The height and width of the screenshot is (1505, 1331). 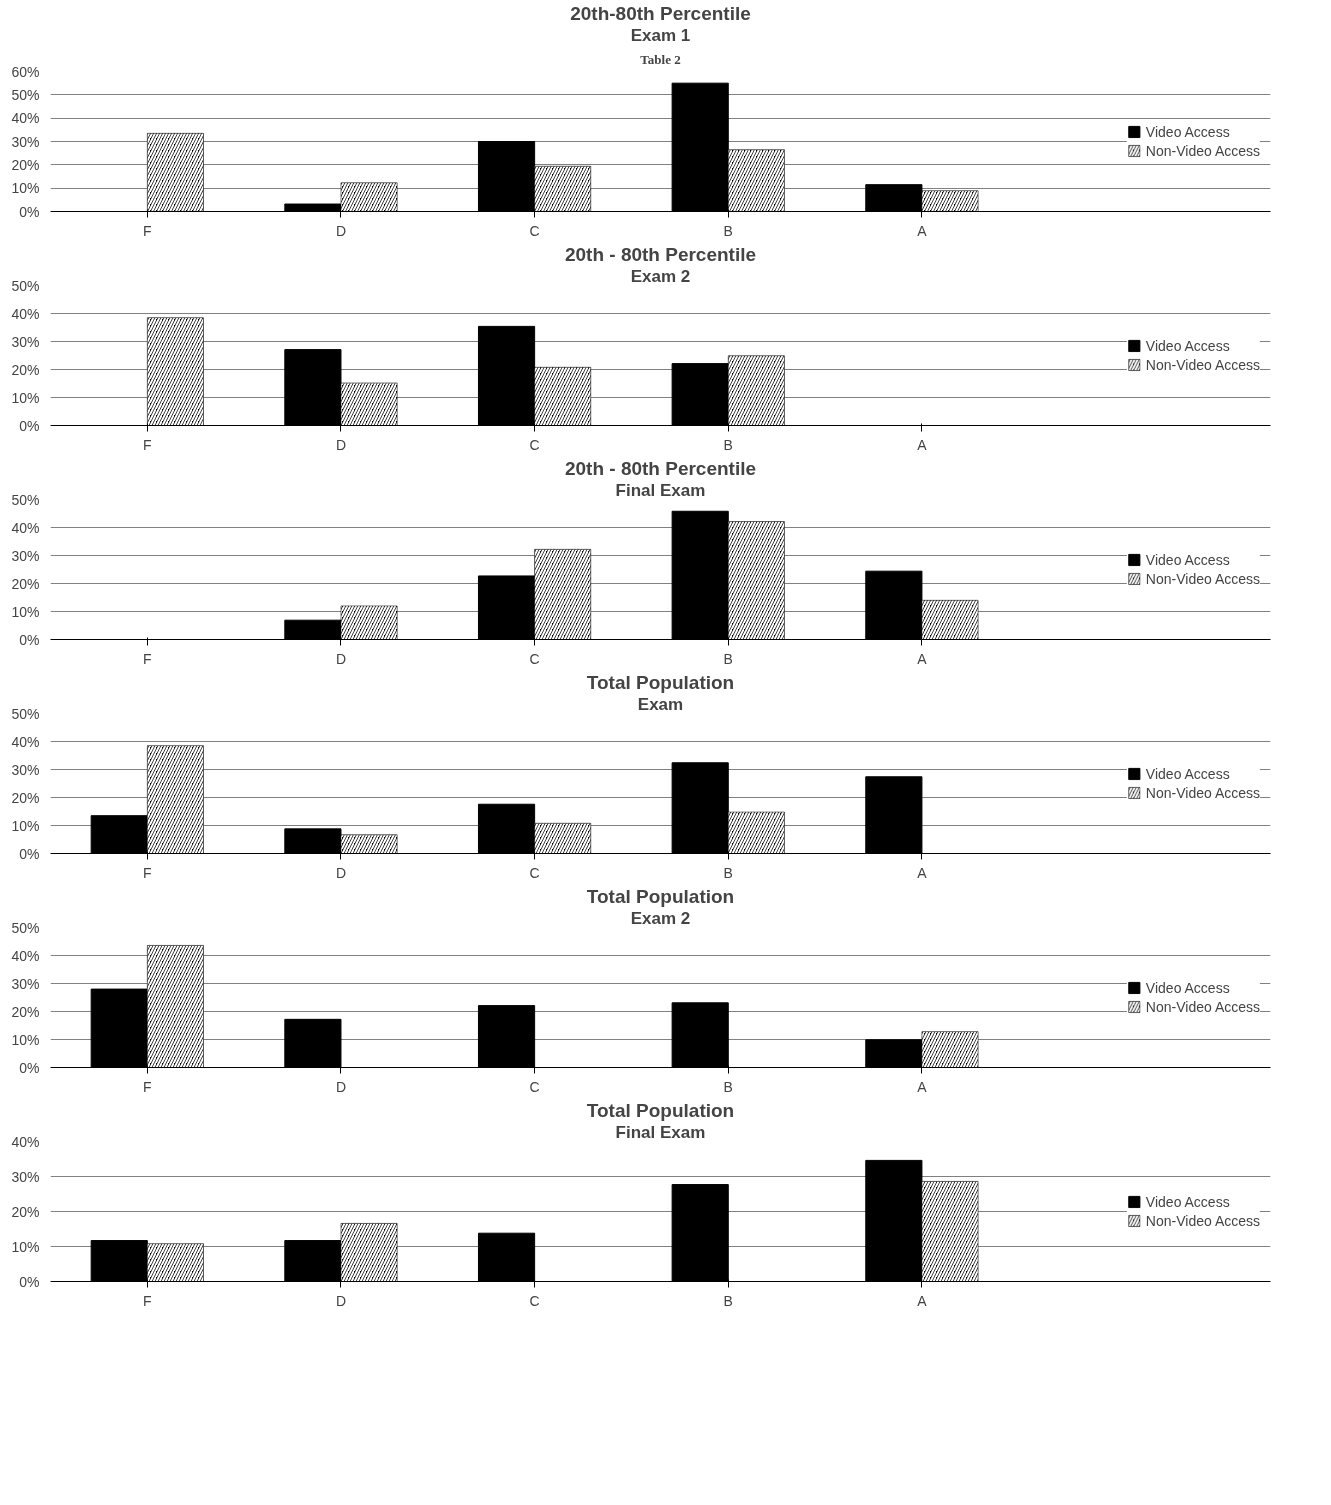 What do you see at coordinates (660, 59) in the screenshot?
I see `caption: Table 2` at bounding box center [660, 59].